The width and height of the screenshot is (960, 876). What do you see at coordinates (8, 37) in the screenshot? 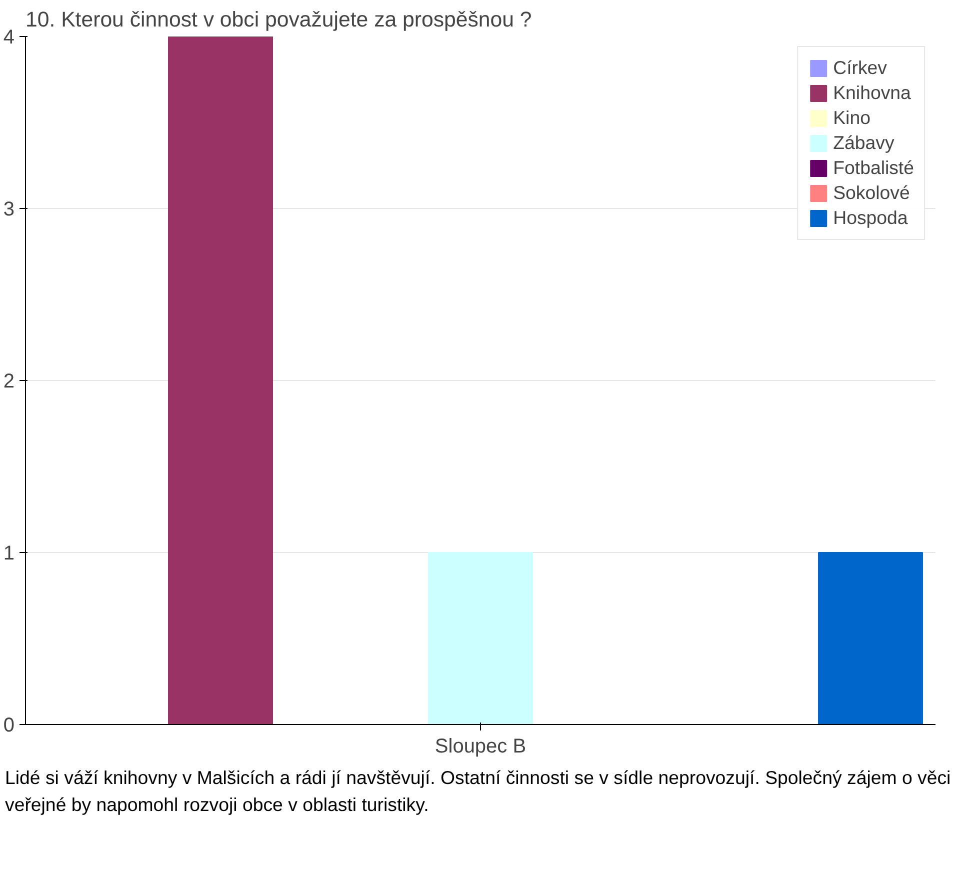
I see `y-tick-label: 4` at bounding box center [8, 37].